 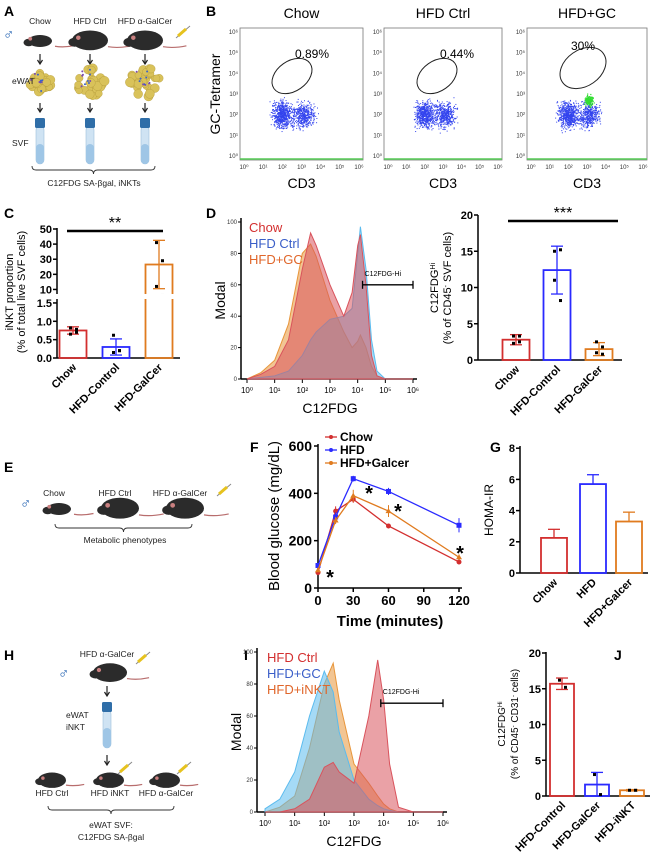 I want to click on syringe-icon, so click(x=183, y=32).